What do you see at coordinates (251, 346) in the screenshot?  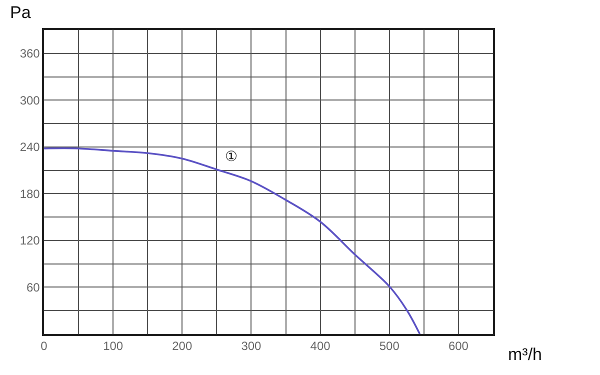 I see `x-tick-label: 300` at bounding box center [251, 346].